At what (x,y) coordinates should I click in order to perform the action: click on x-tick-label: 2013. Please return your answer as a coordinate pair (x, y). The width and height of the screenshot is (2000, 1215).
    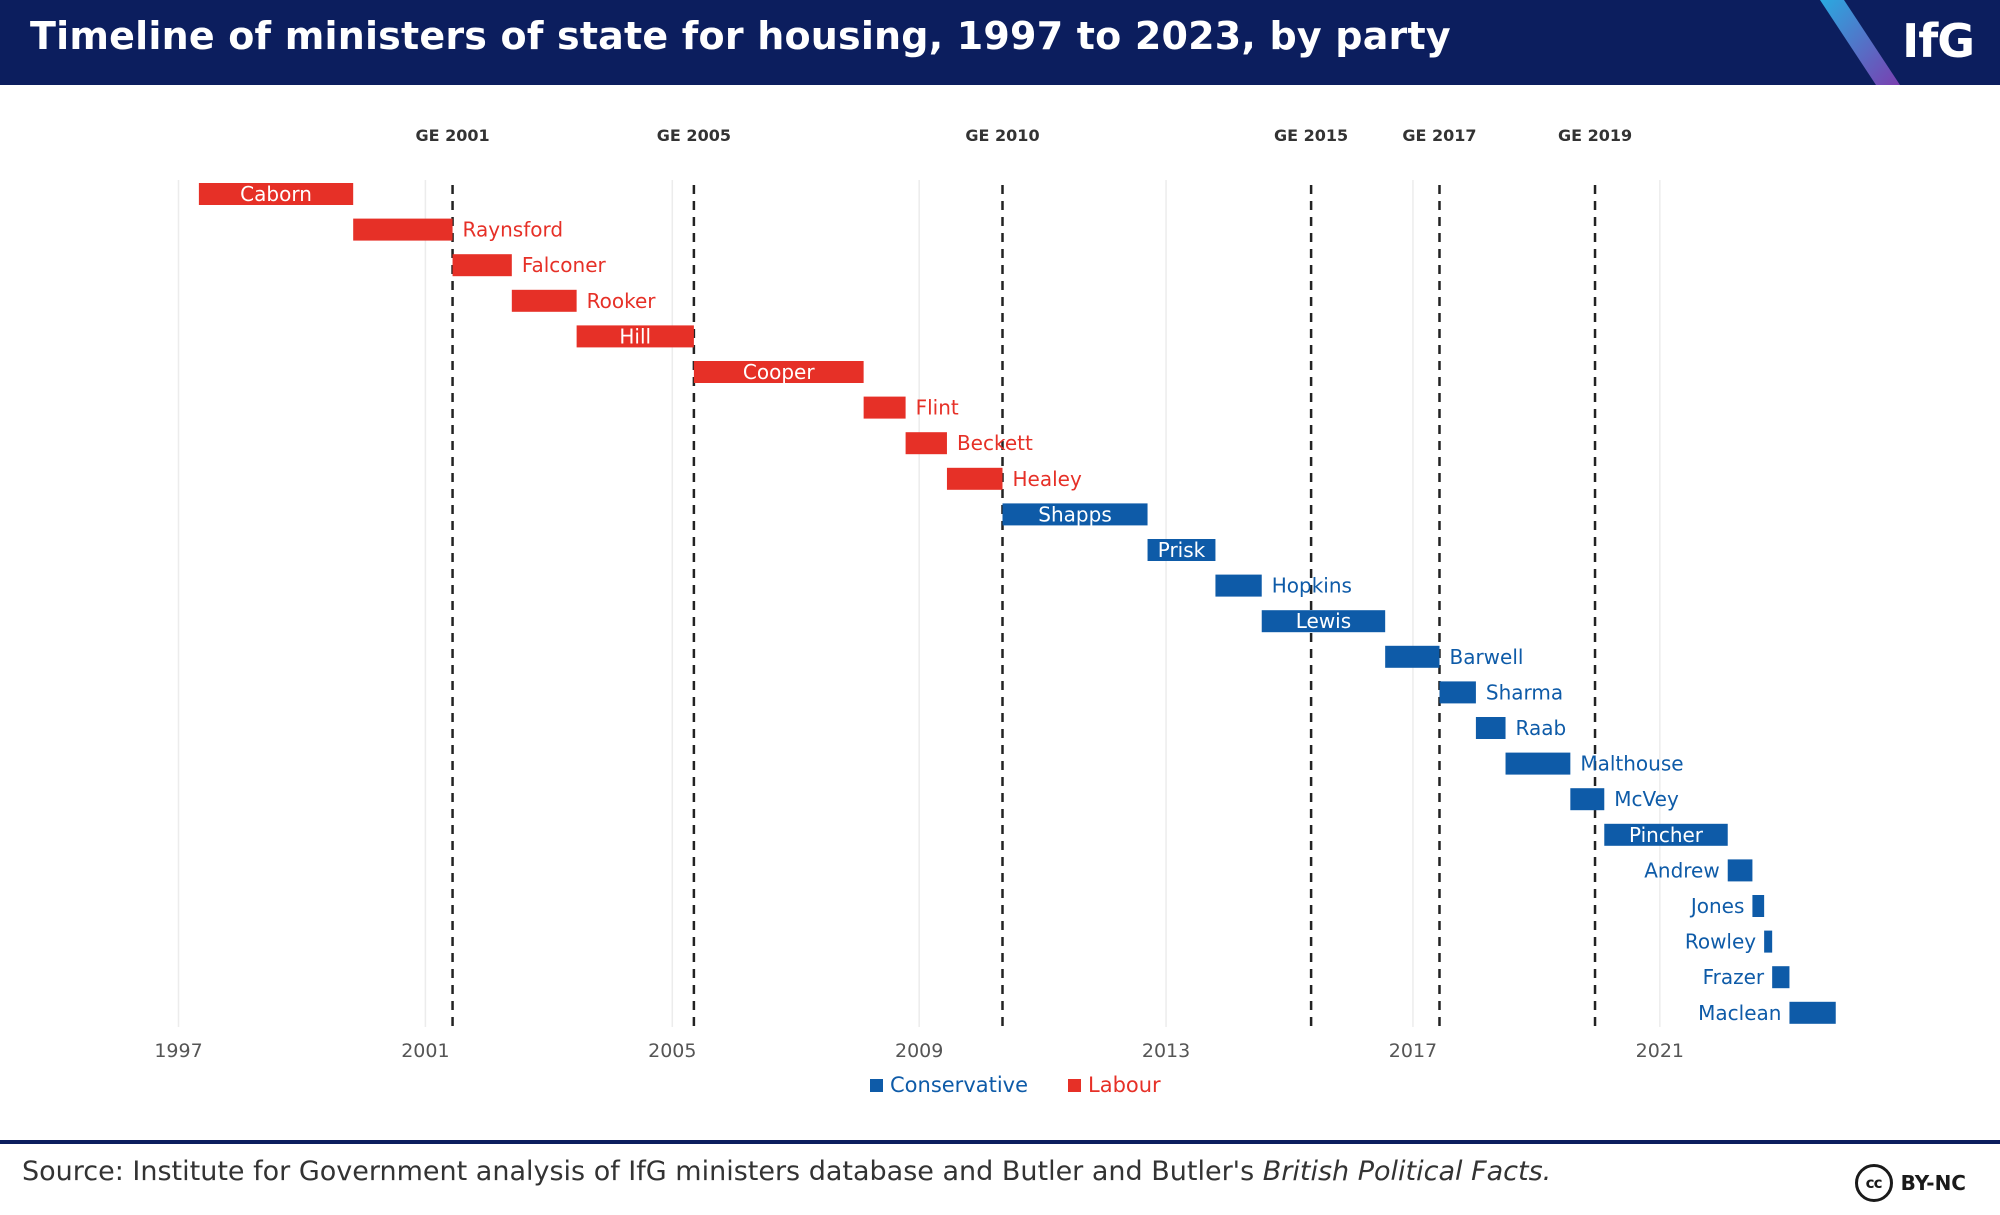
    Looking at the image, I should click on (1166, 1051).